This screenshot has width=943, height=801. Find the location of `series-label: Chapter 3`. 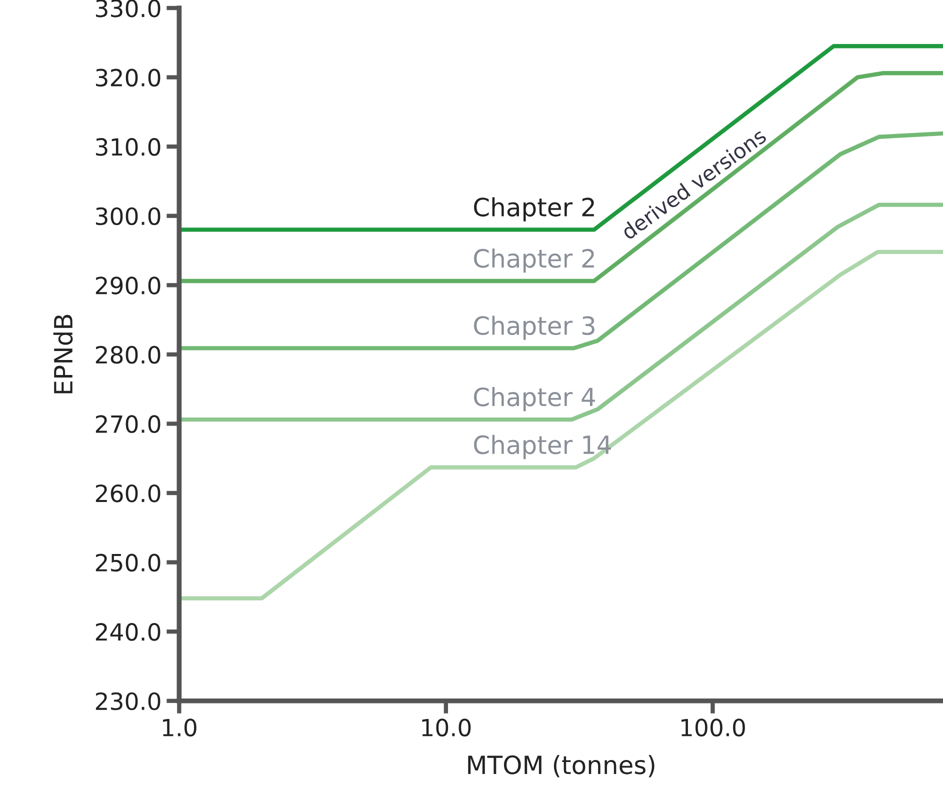

series-label: Chapter 3 is located at coordinates (534, 328).